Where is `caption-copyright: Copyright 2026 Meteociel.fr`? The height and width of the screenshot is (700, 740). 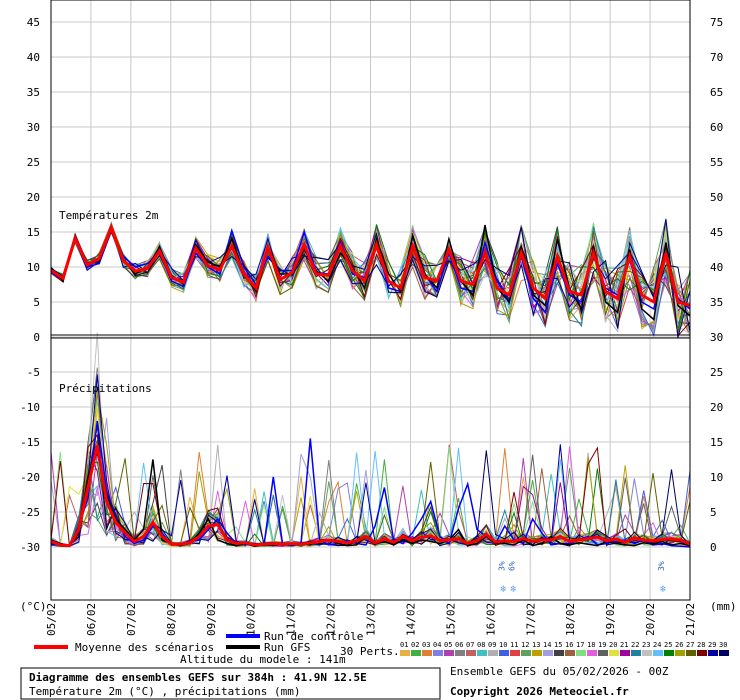
caption-copyright: Copyright 2026 Meteociel.fr is located at coordinates (539, 691).